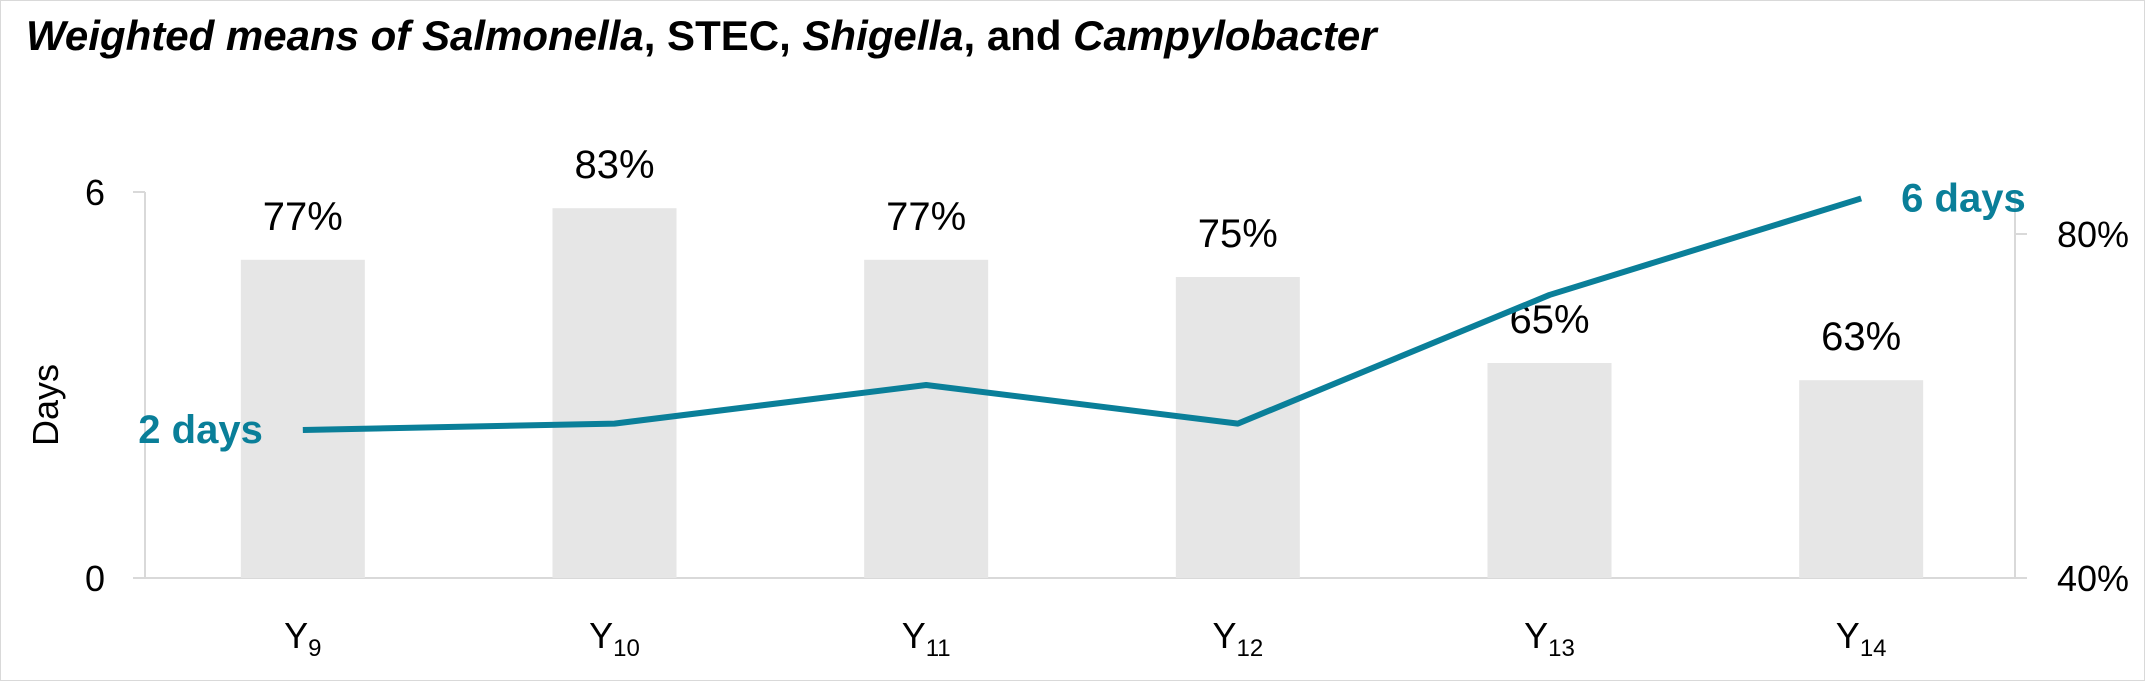 The height and width of the screenshot is (683, 2147). Describe the element at coordinates (1861, 337) in the screenshot. I see `bar-data-label: 63%` at that location.